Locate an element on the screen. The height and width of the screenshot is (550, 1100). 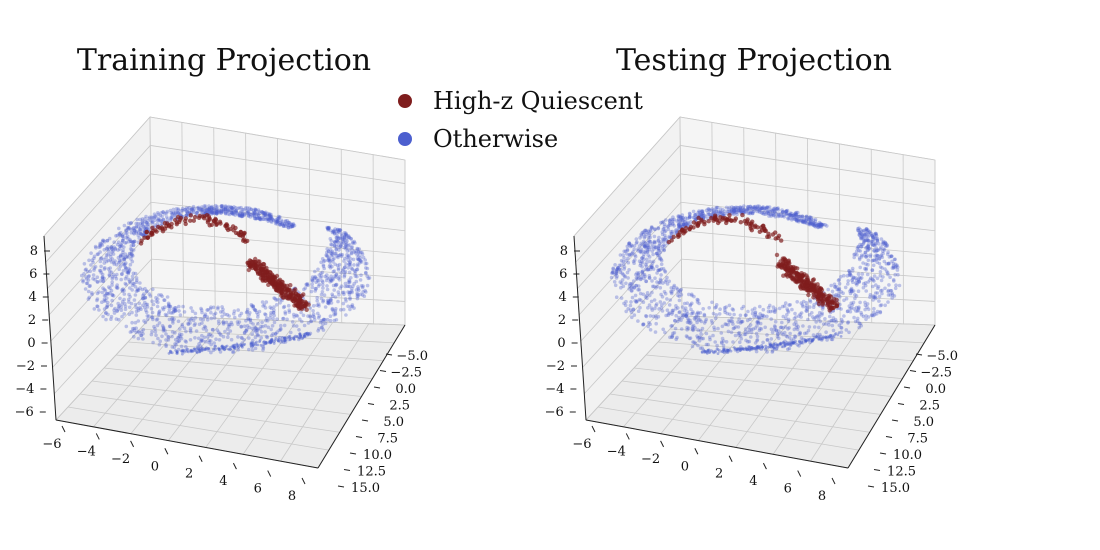
x-tick-mark is located at coordinates (63, 429).